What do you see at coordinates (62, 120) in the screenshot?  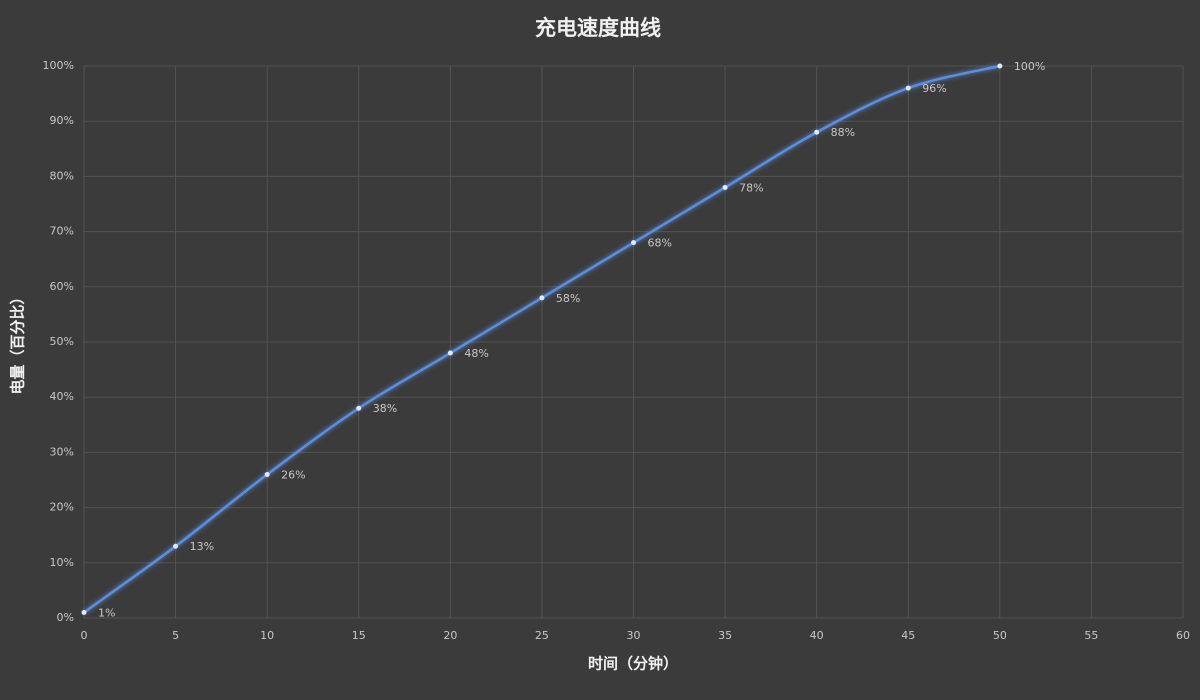 I see `y-tick-label: 90%` at bounding box center [62, 120].